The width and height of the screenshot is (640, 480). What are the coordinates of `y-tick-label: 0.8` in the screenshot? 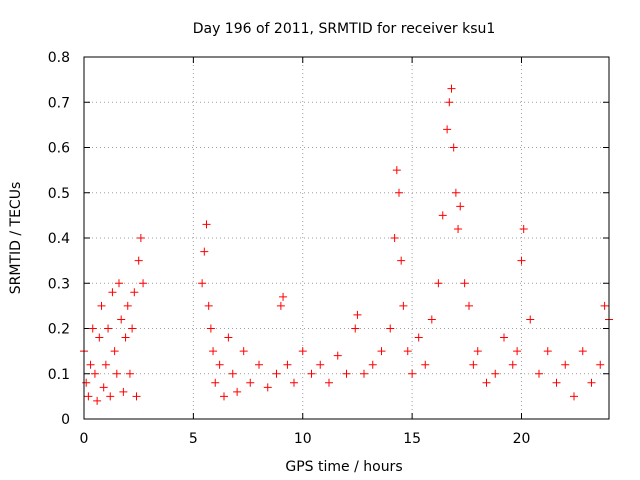 It's located at (59, 58).